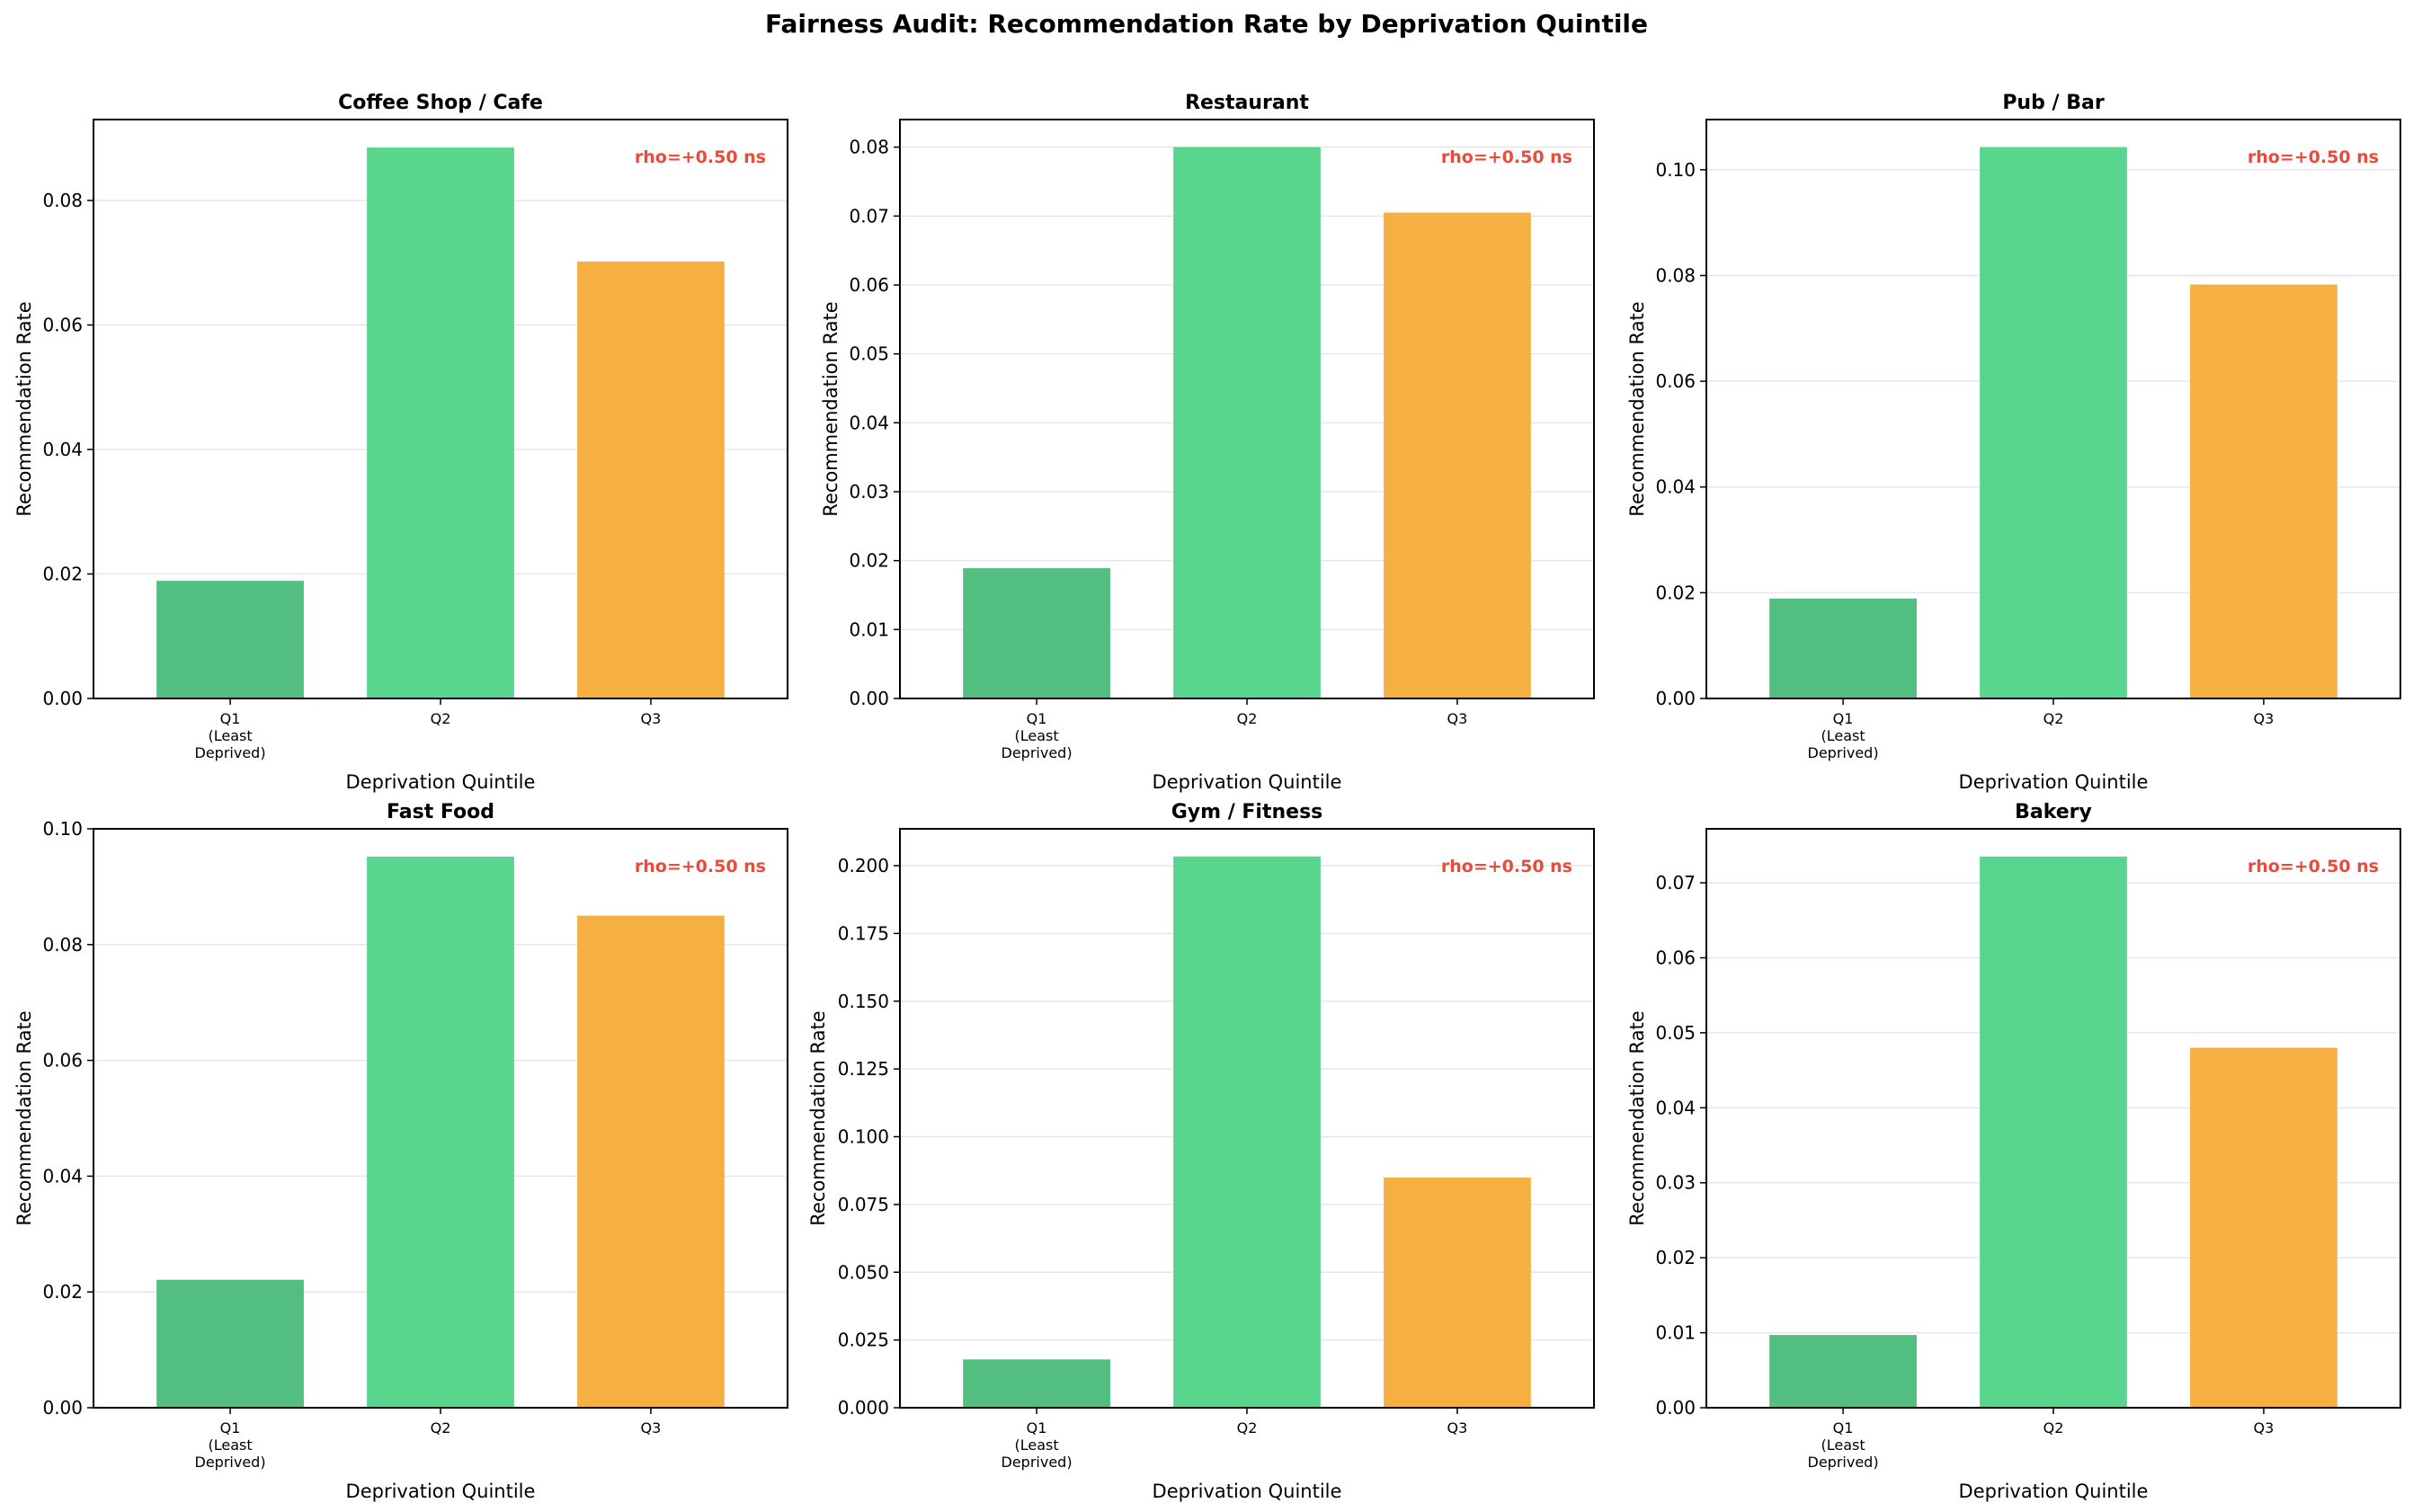 Image resolution: width=2413 pixels, height=1512 pixels. I want to click on y-tick-label: 0.07, so click(869, 216).